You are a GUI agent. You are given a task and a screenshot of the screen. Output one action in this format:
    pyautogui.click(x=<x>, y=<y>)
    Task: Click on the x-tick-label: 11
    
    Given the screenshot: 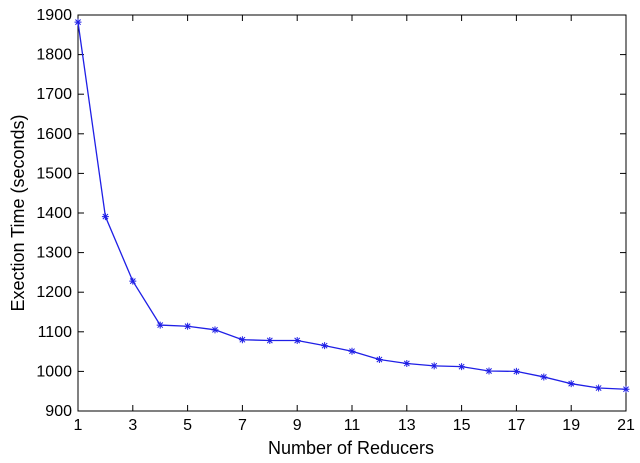 What is the action you would take?
    pyautogui.click(x=352, y=425)
    